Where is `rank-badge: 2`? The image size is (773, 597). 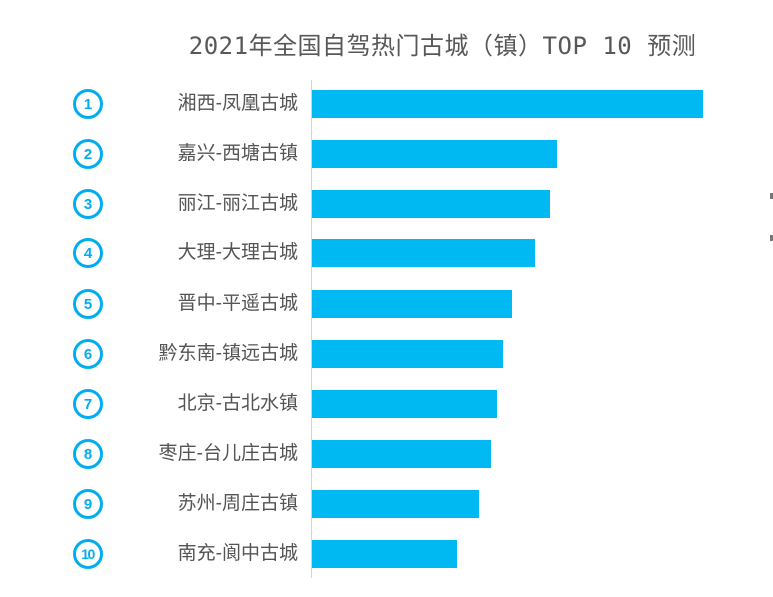
rank-badge: 2 is located at coordinates (88, 154).